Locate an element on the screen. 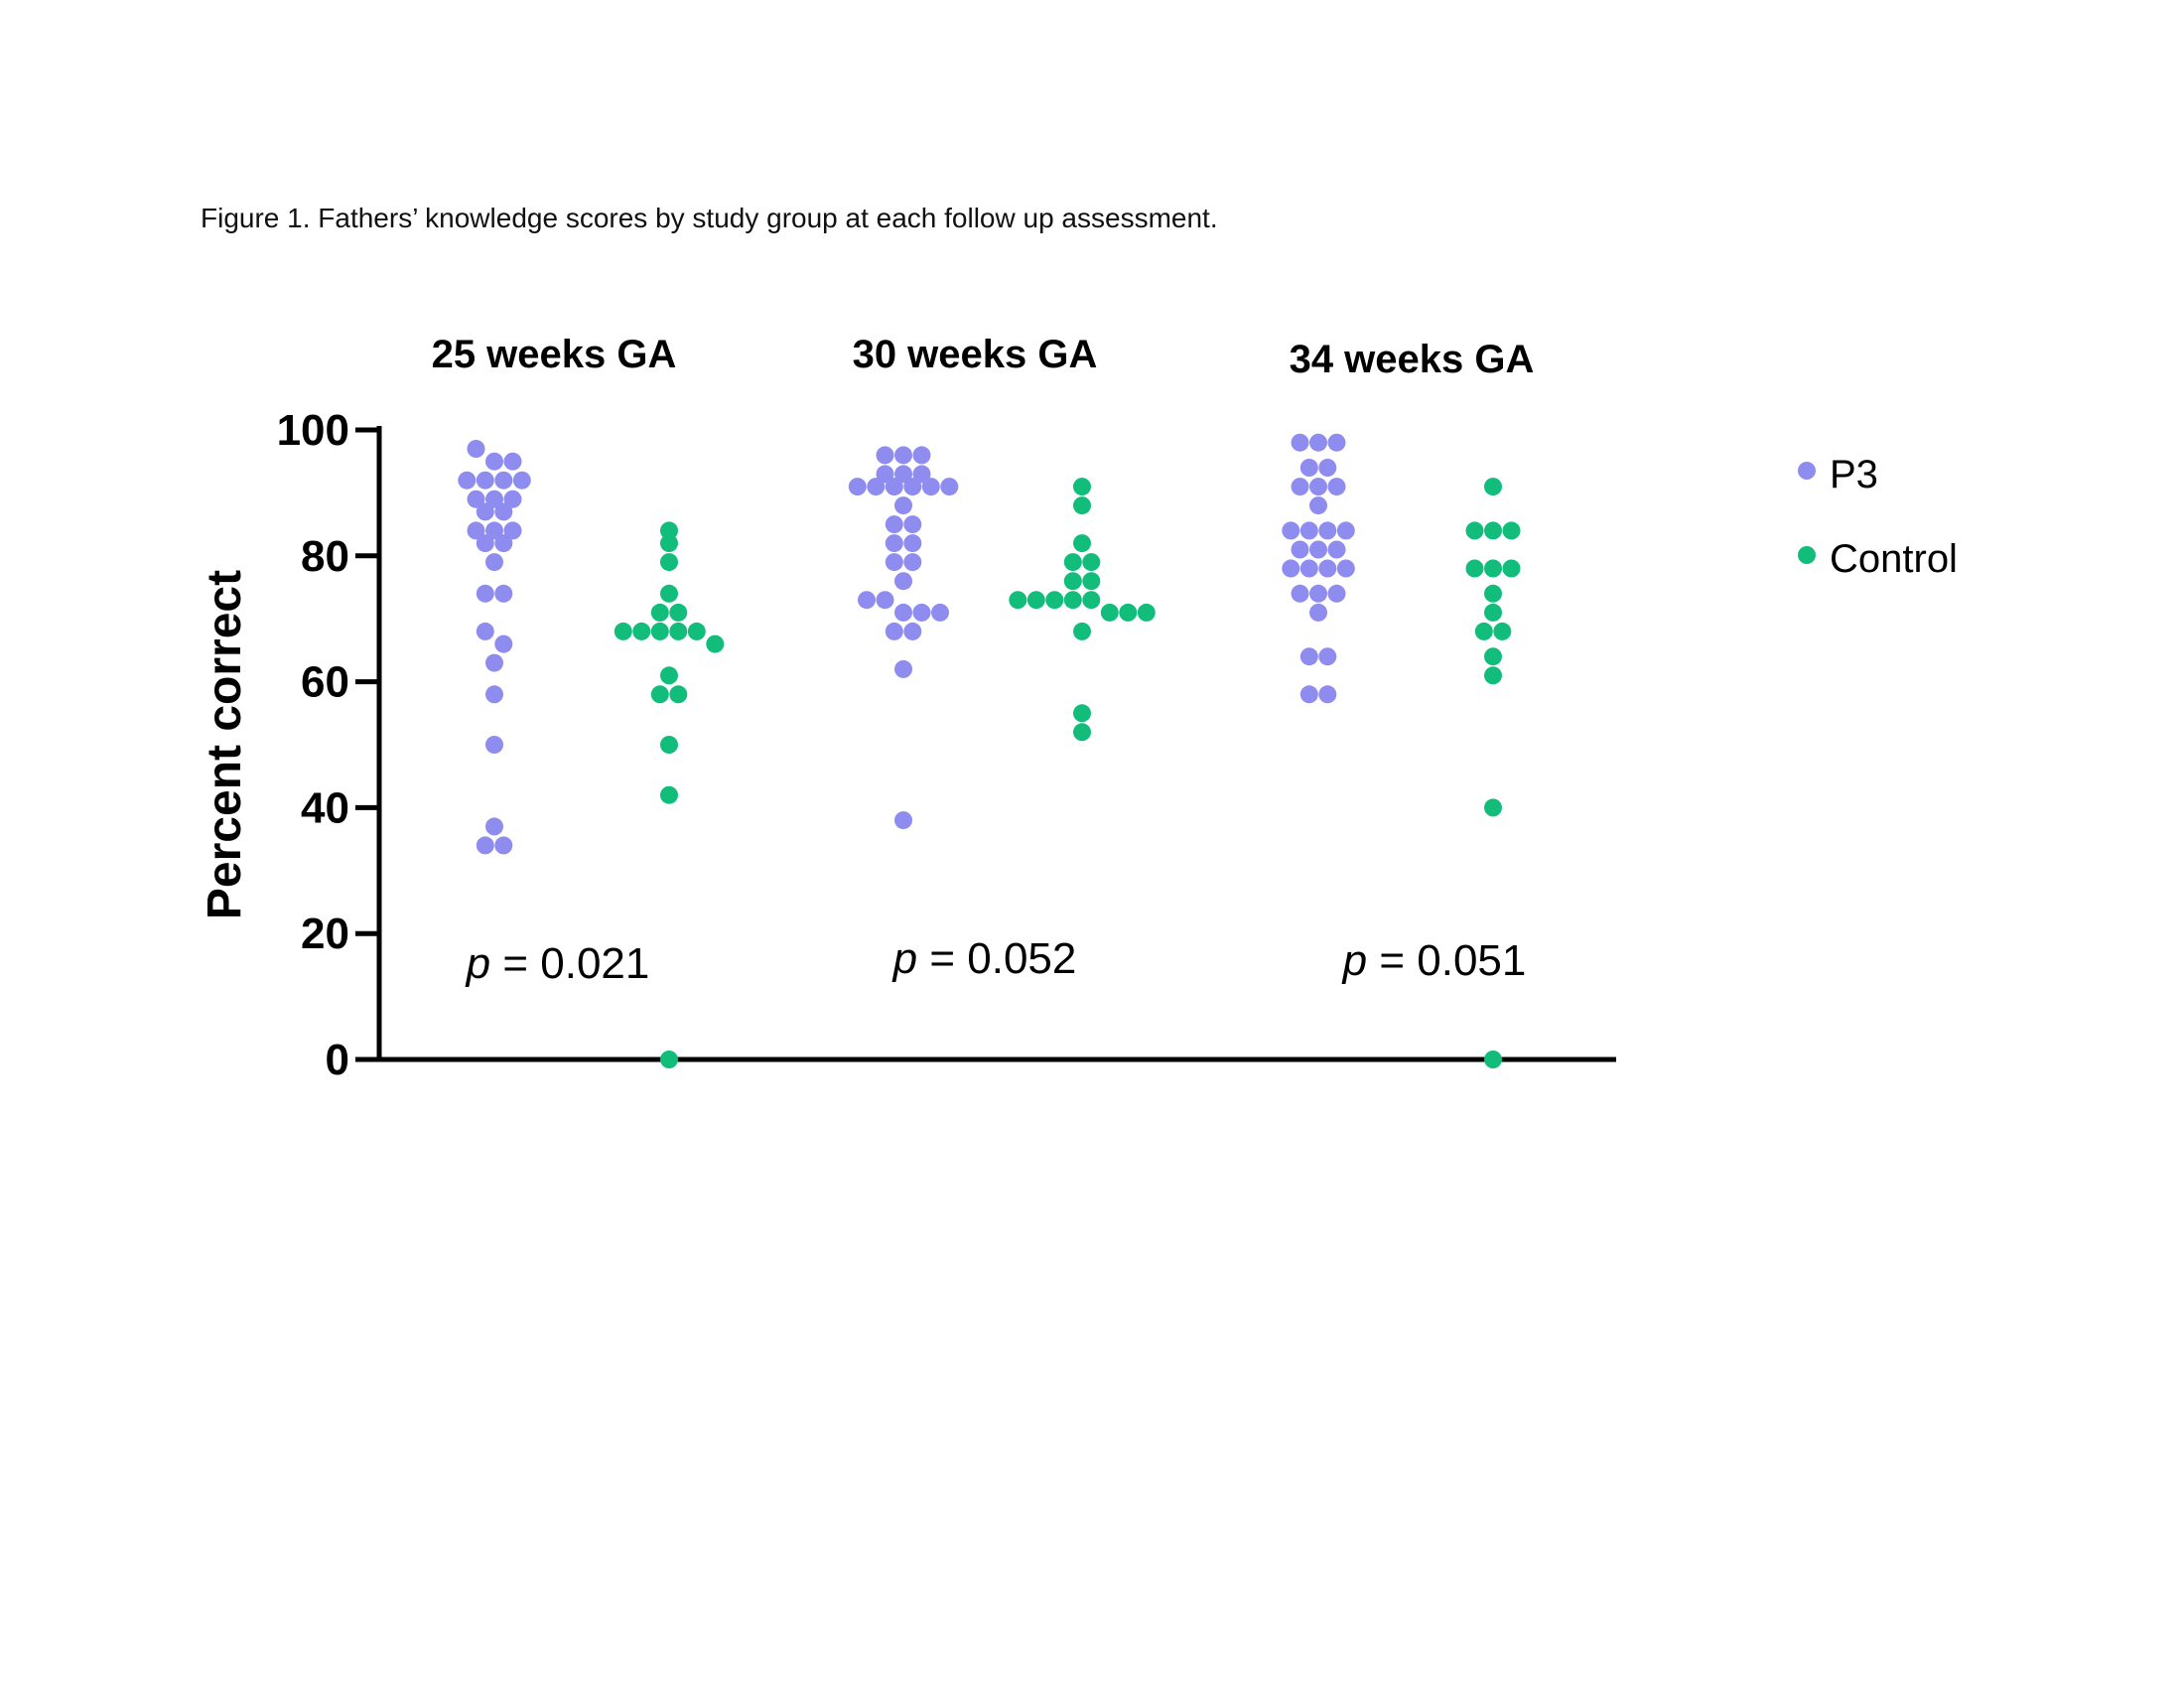 The image size is (2184, 1688). p-value-label: p = 0.052 is located at coordinates (984, 958).